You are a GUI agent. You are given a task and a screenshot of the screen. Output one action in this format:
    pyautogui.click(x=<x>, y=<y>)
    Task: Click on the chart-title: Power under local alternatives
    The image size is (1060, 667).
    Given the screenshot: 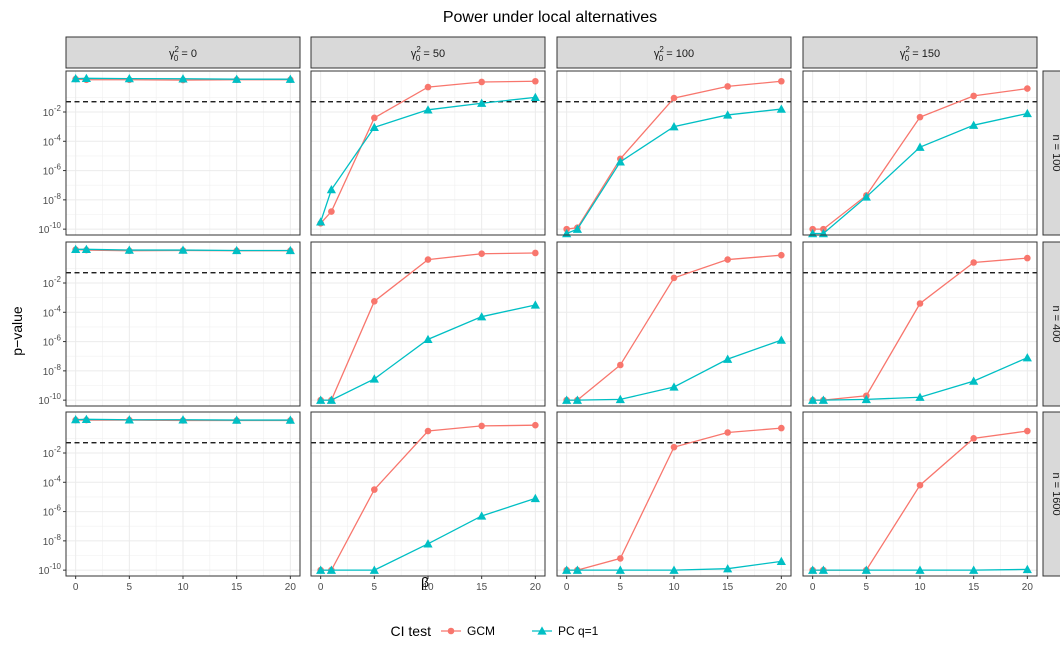 What is the action you would take?
    pyautogui.click(x=550, y=17)
    